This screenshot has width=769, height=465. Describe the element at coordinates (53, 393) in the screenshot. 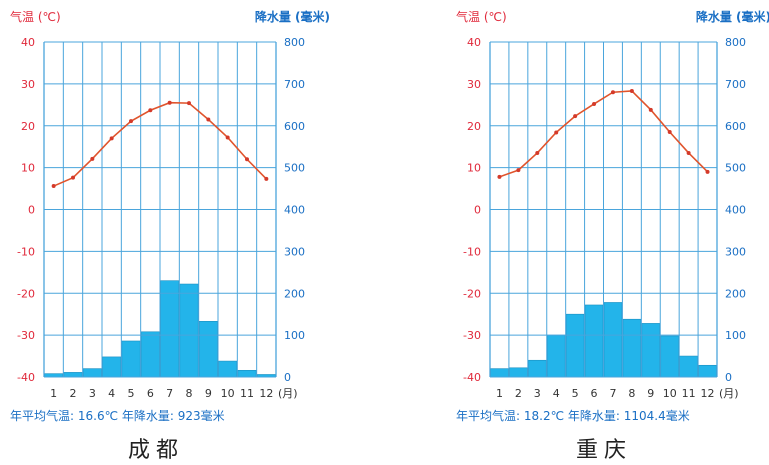

I see `month-tick-label: 1` at that location.